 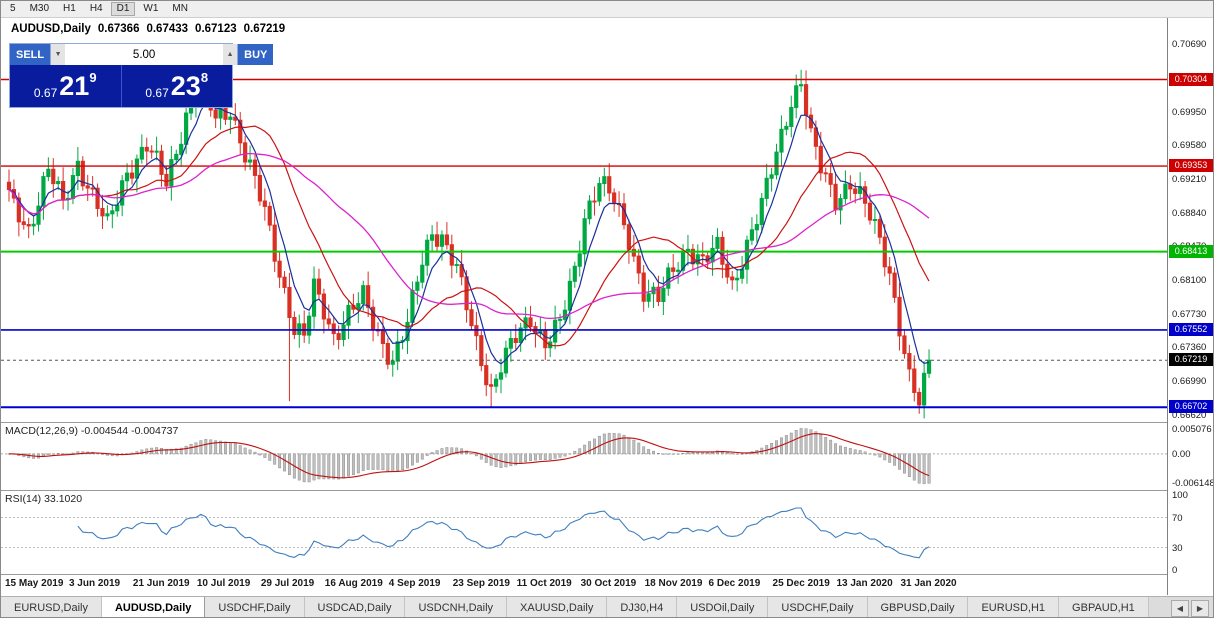 What do you see at coordinates (642, 607) in the screenshot?
I see `tab-dj30-h4: DJ30,H4` at bounding box center [642, 607].